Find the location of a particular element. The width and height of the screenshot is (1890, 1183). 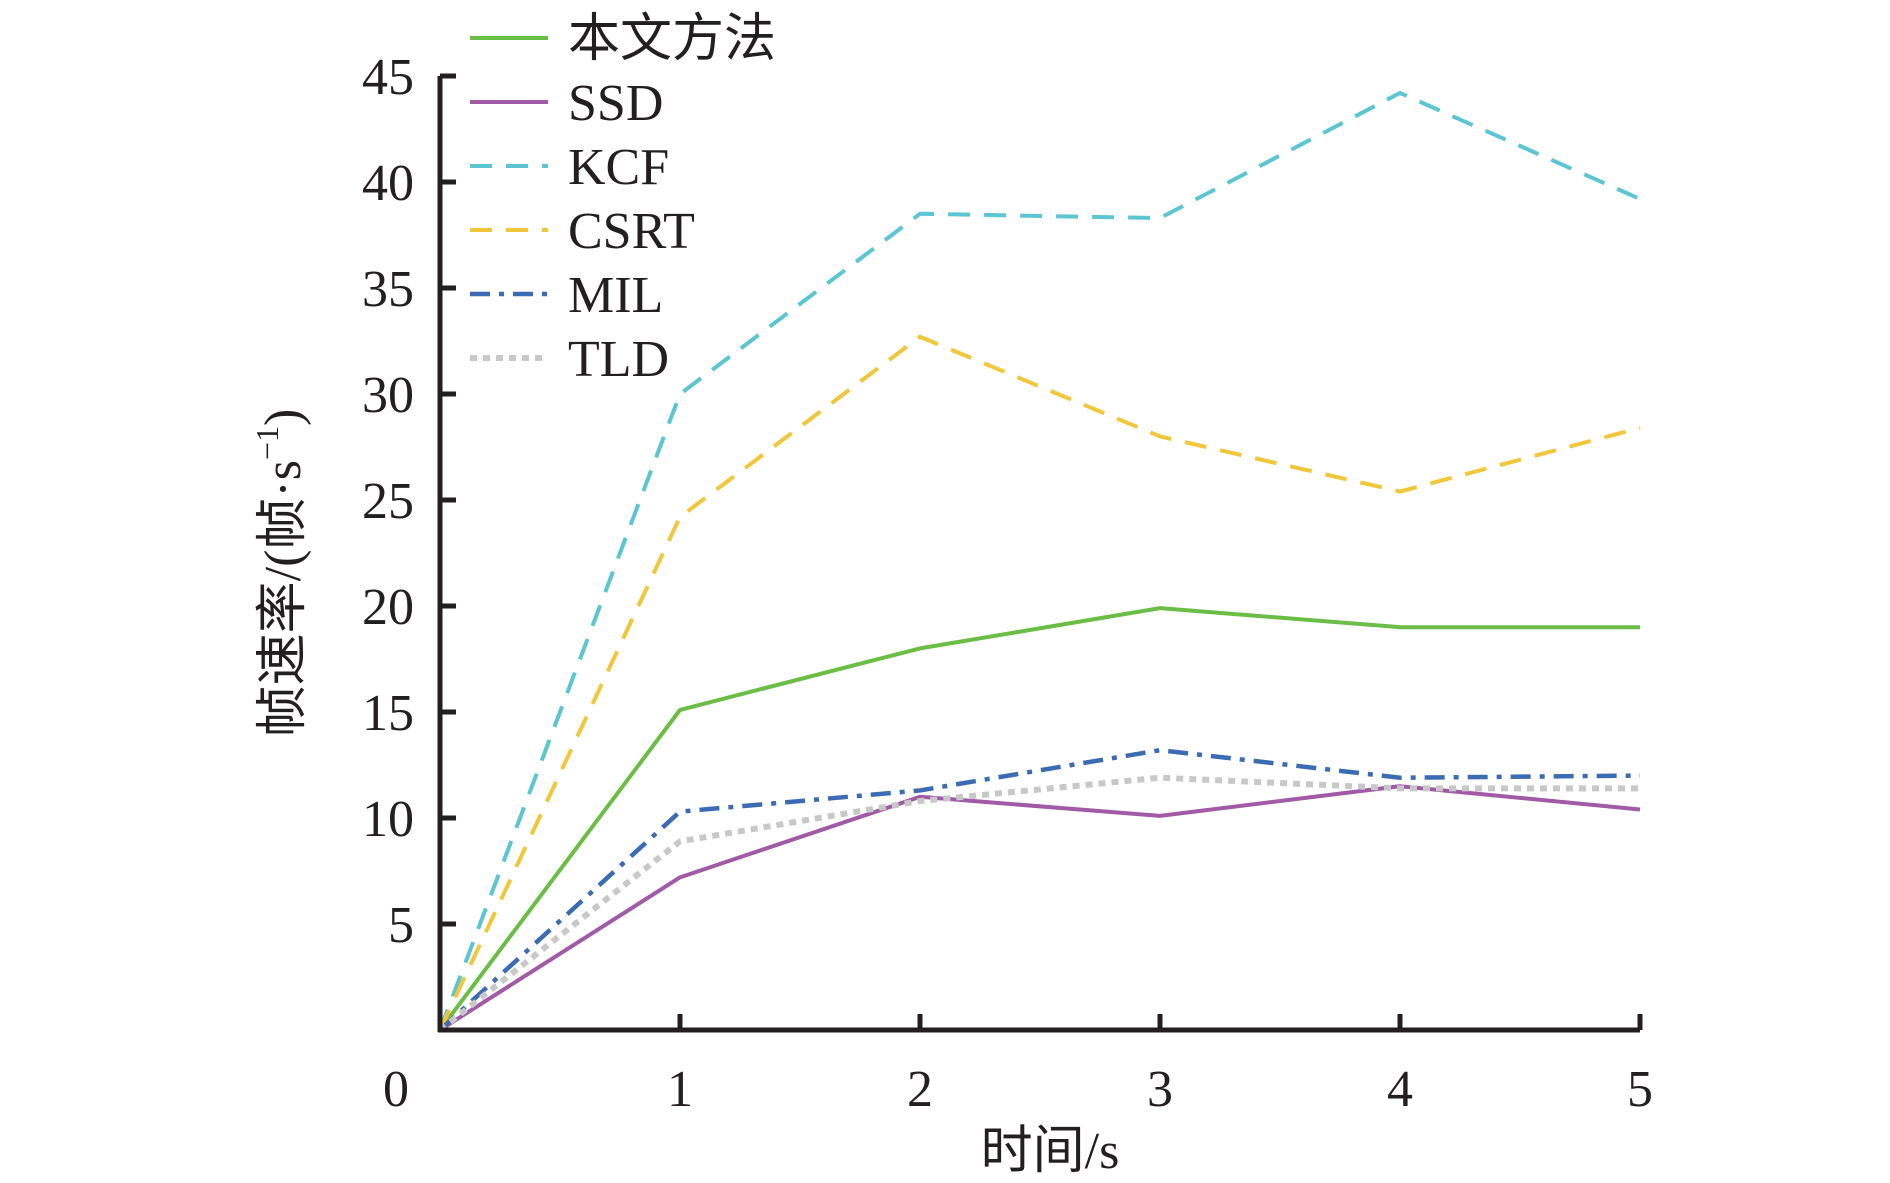

legend: 本文方法 SSD KCF CSRT MIL TLD is located at coordinates (623, 199).